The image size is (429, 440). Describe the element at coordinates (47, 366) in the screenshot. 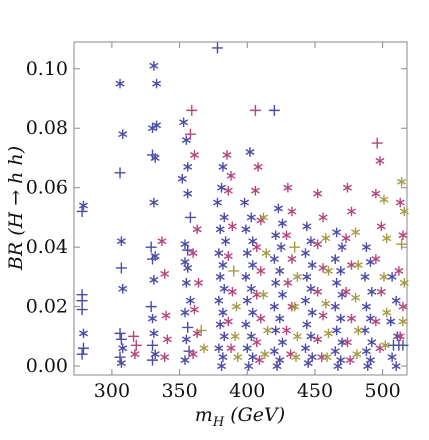

I see `y-tick-label: 0.00` at that location.